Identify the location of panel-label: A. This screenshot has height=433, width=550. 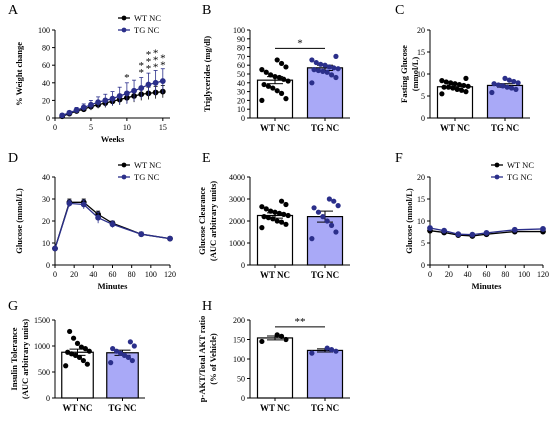
(13, 10).